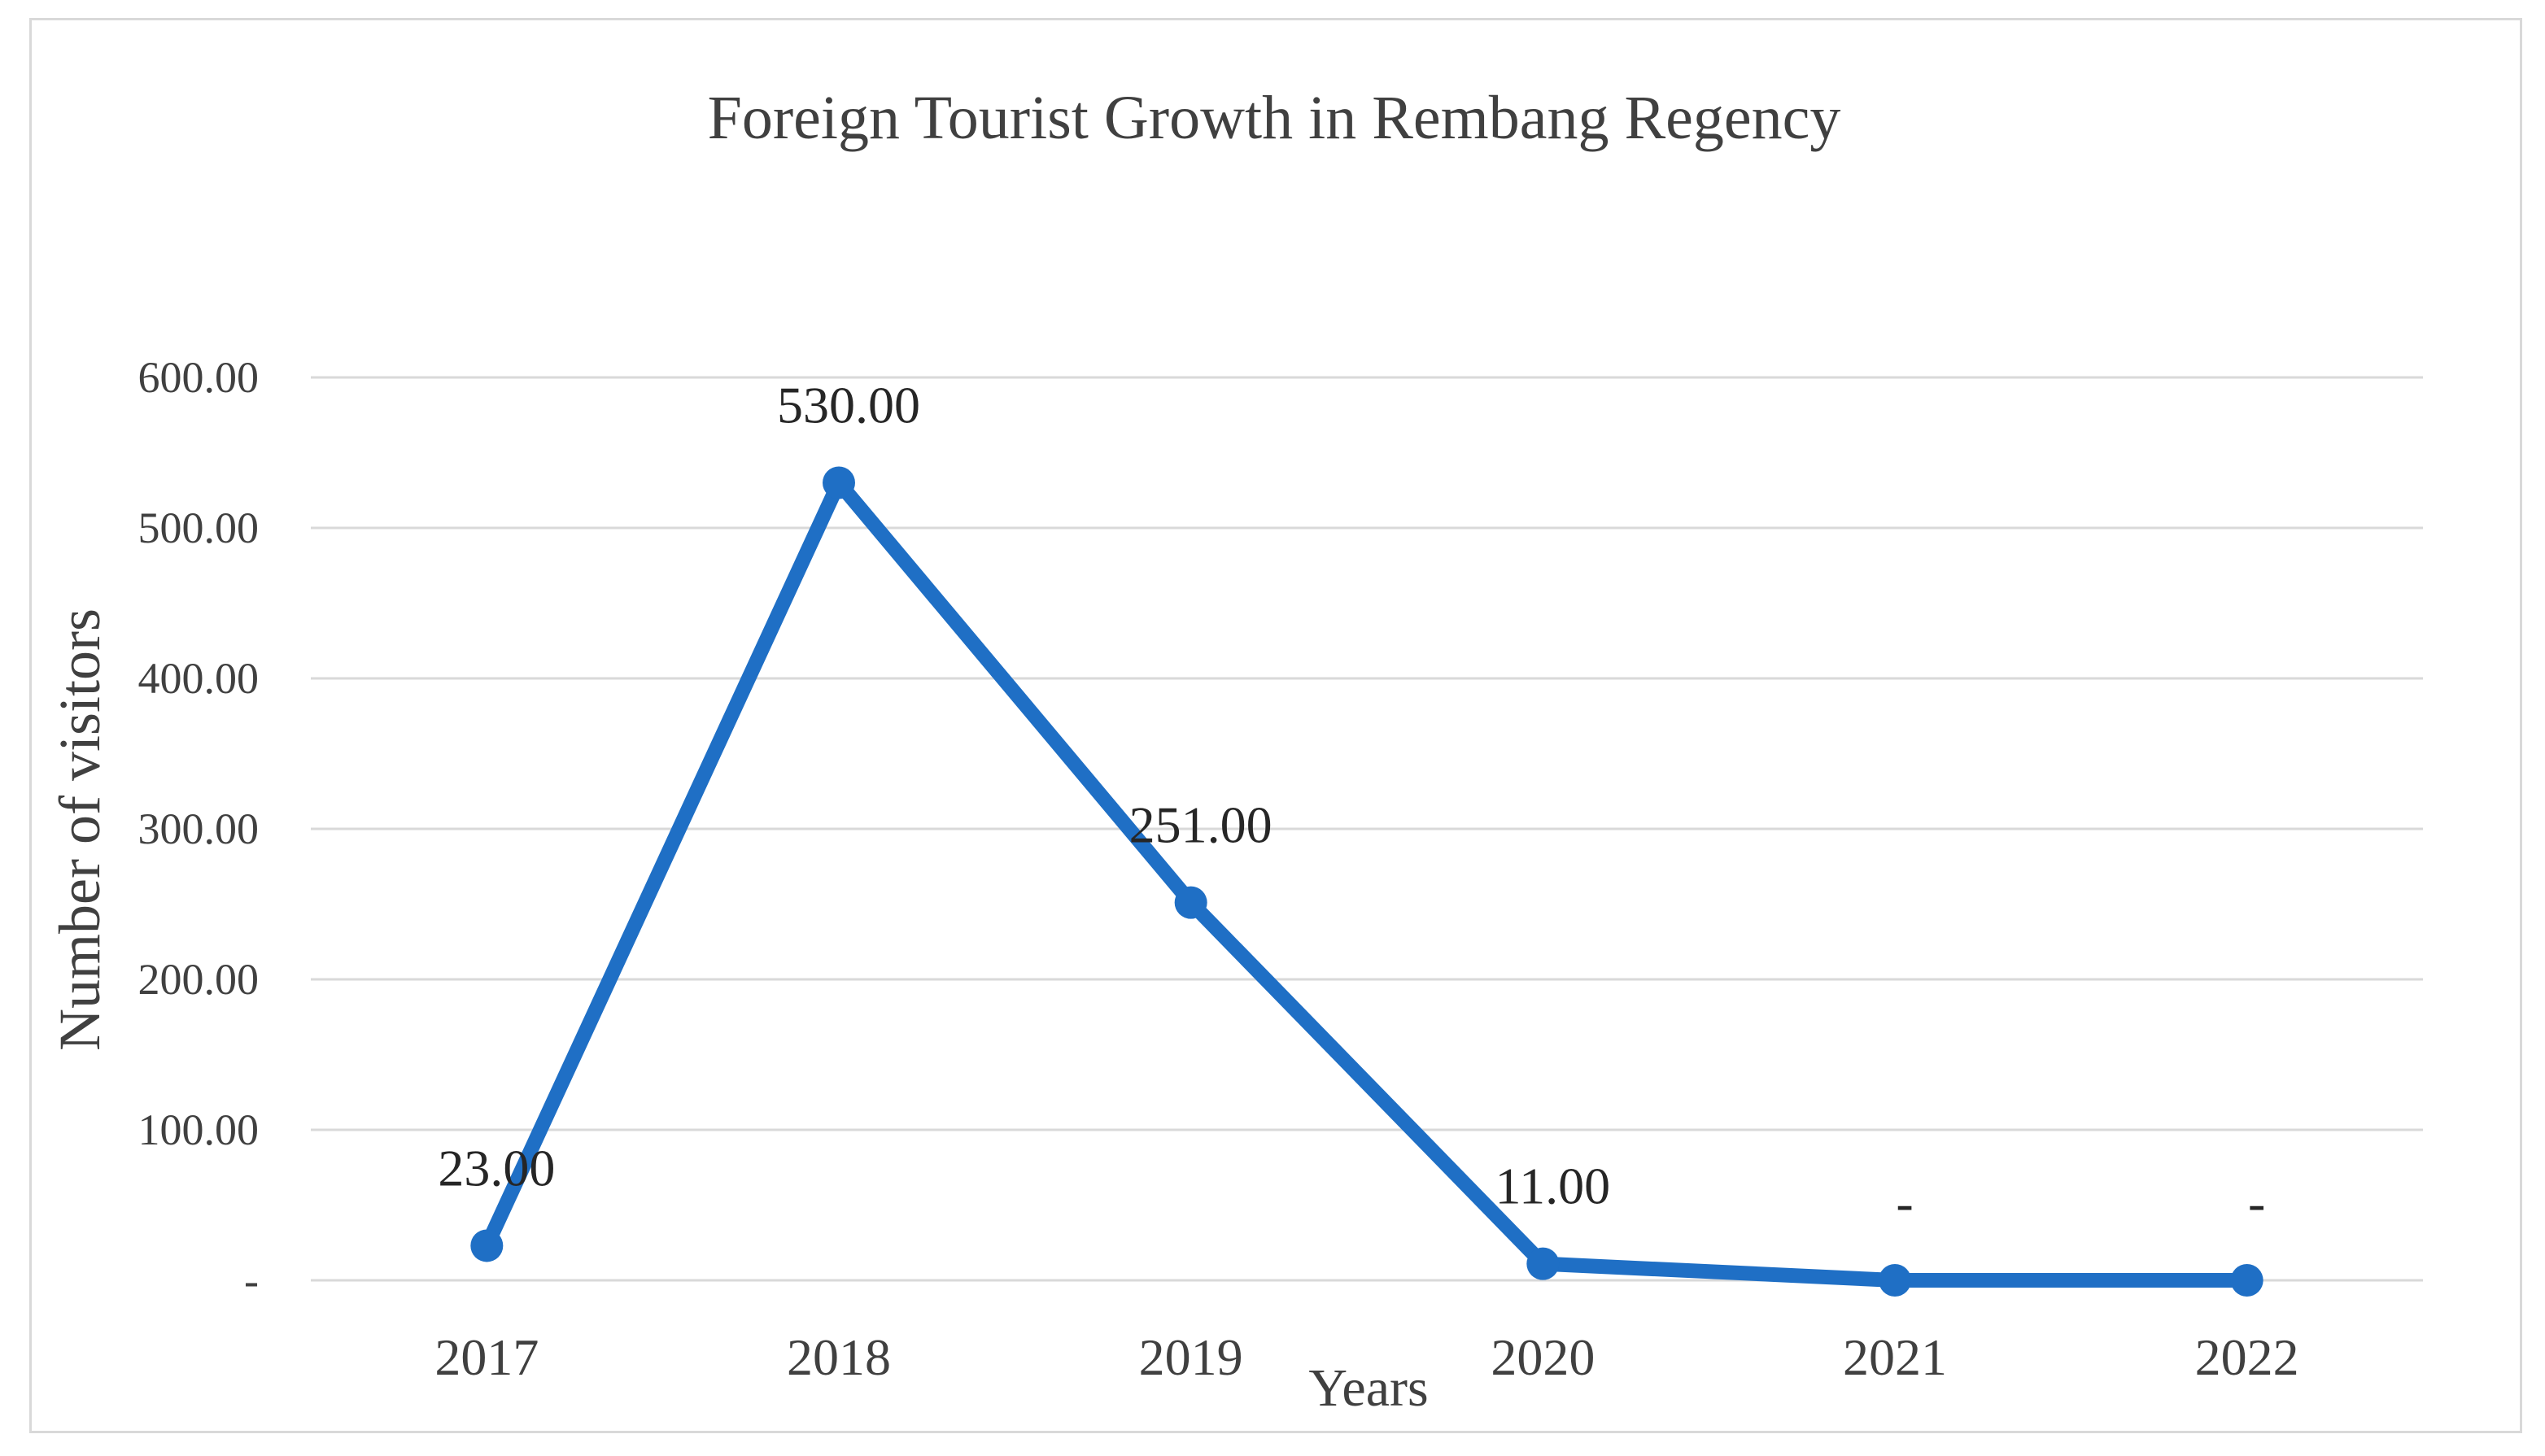  I want to click on data-label: 530.00, so click(849, 406).